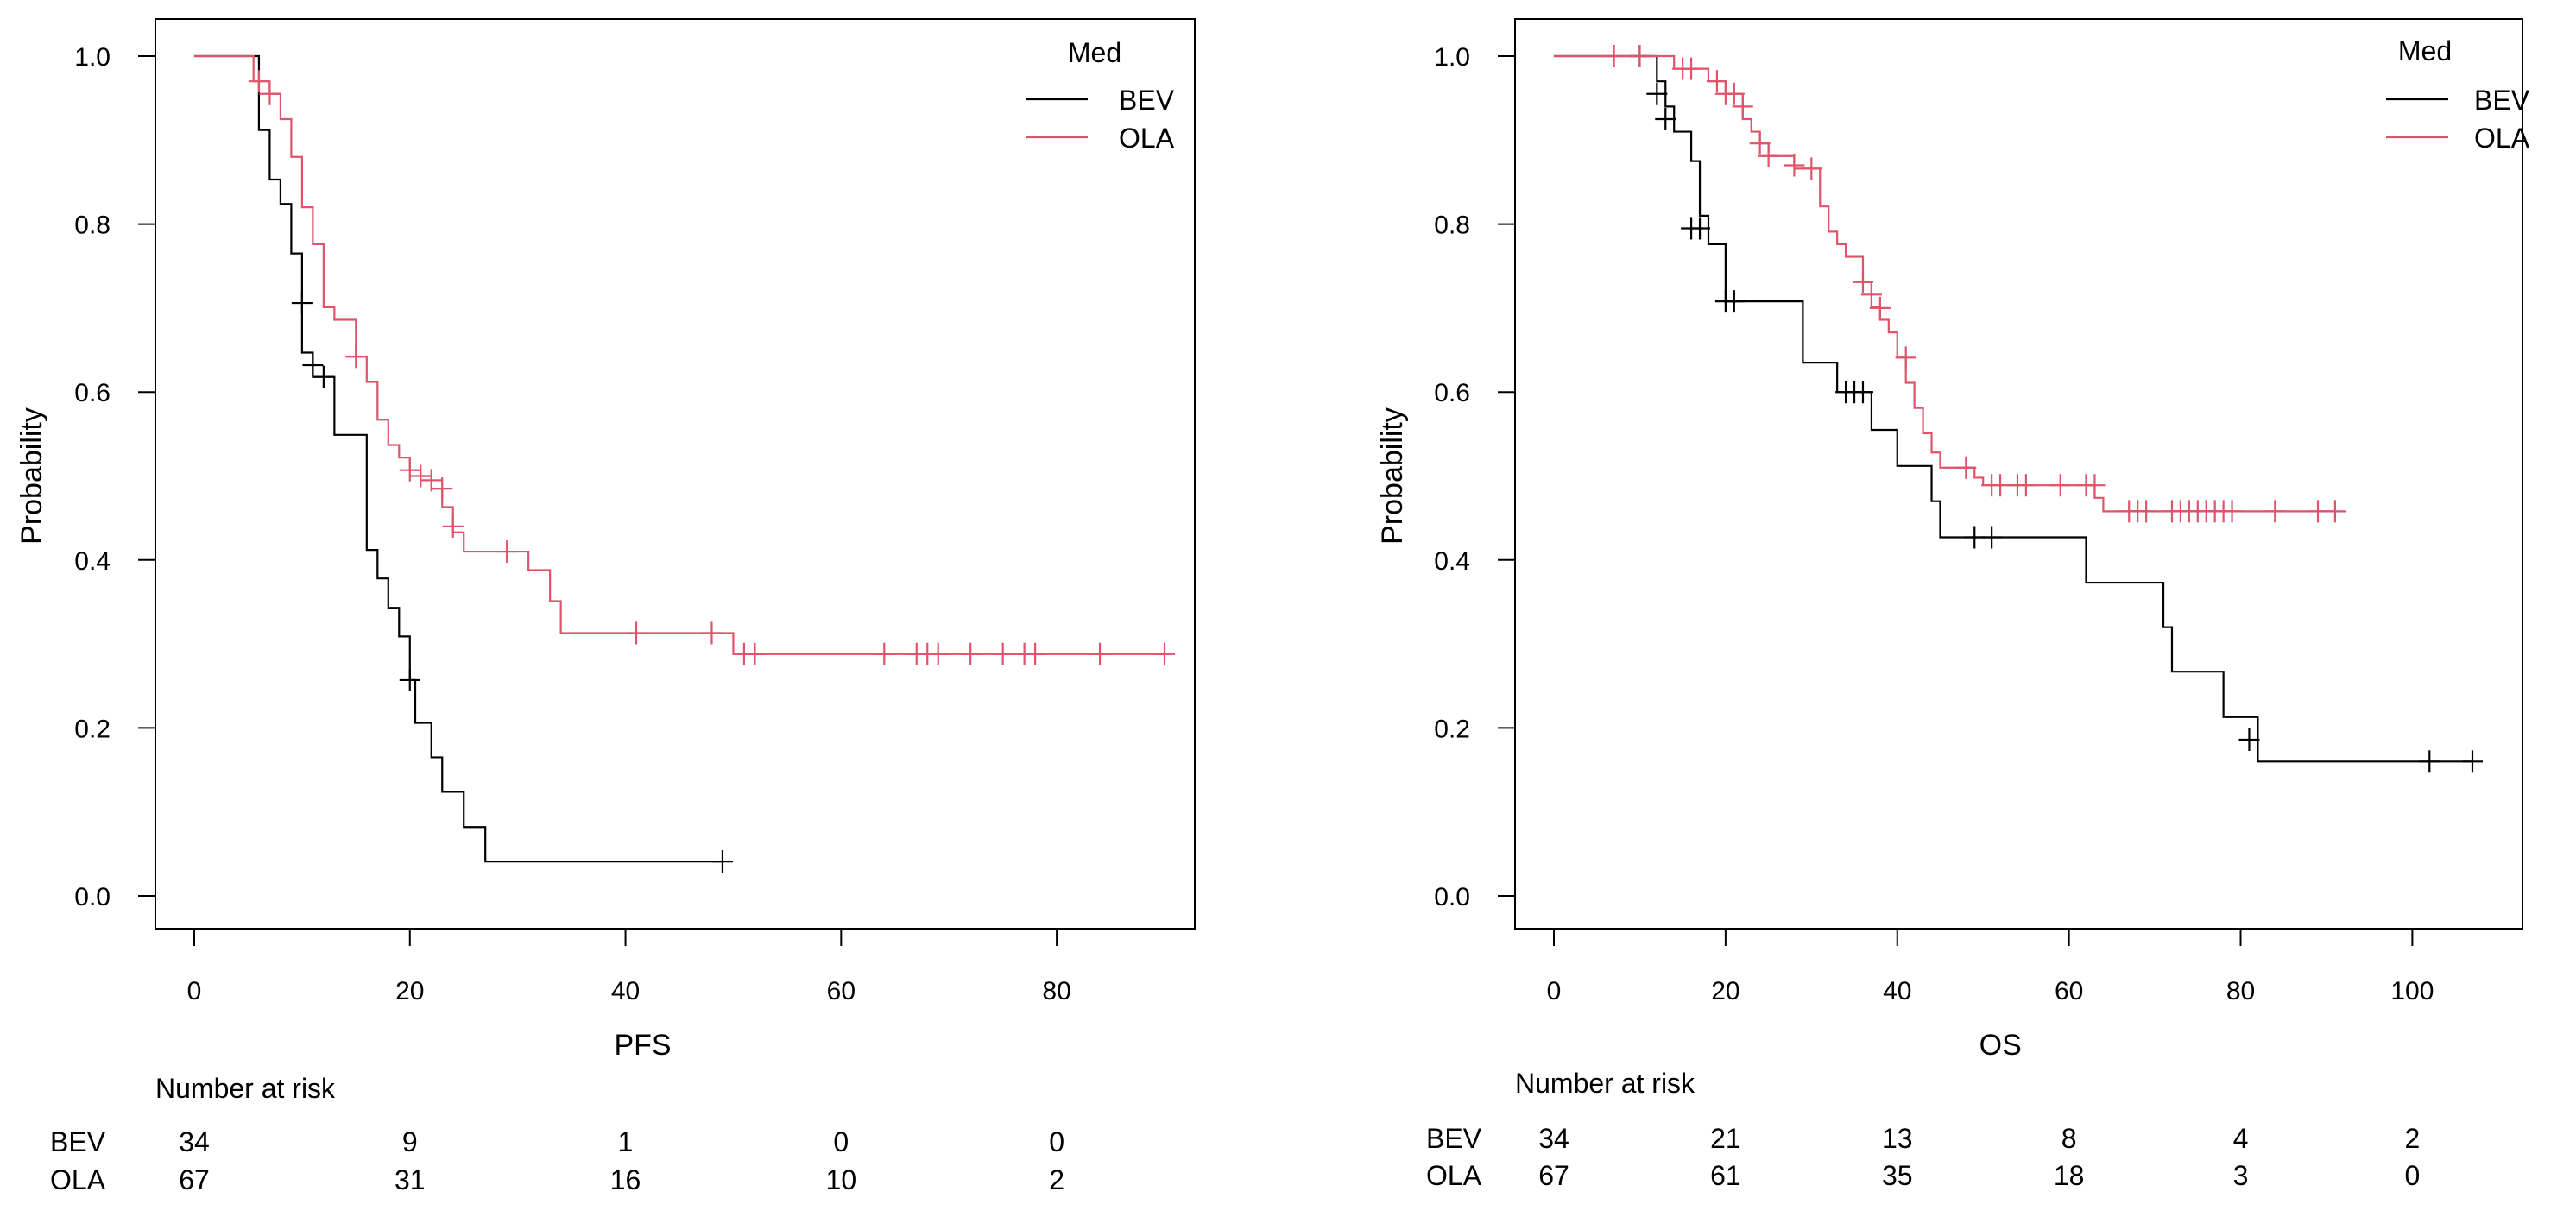 The width and height of the screenshot is (2576, 1217). I want to click on risk-count: 13, so click(1897, 1138).